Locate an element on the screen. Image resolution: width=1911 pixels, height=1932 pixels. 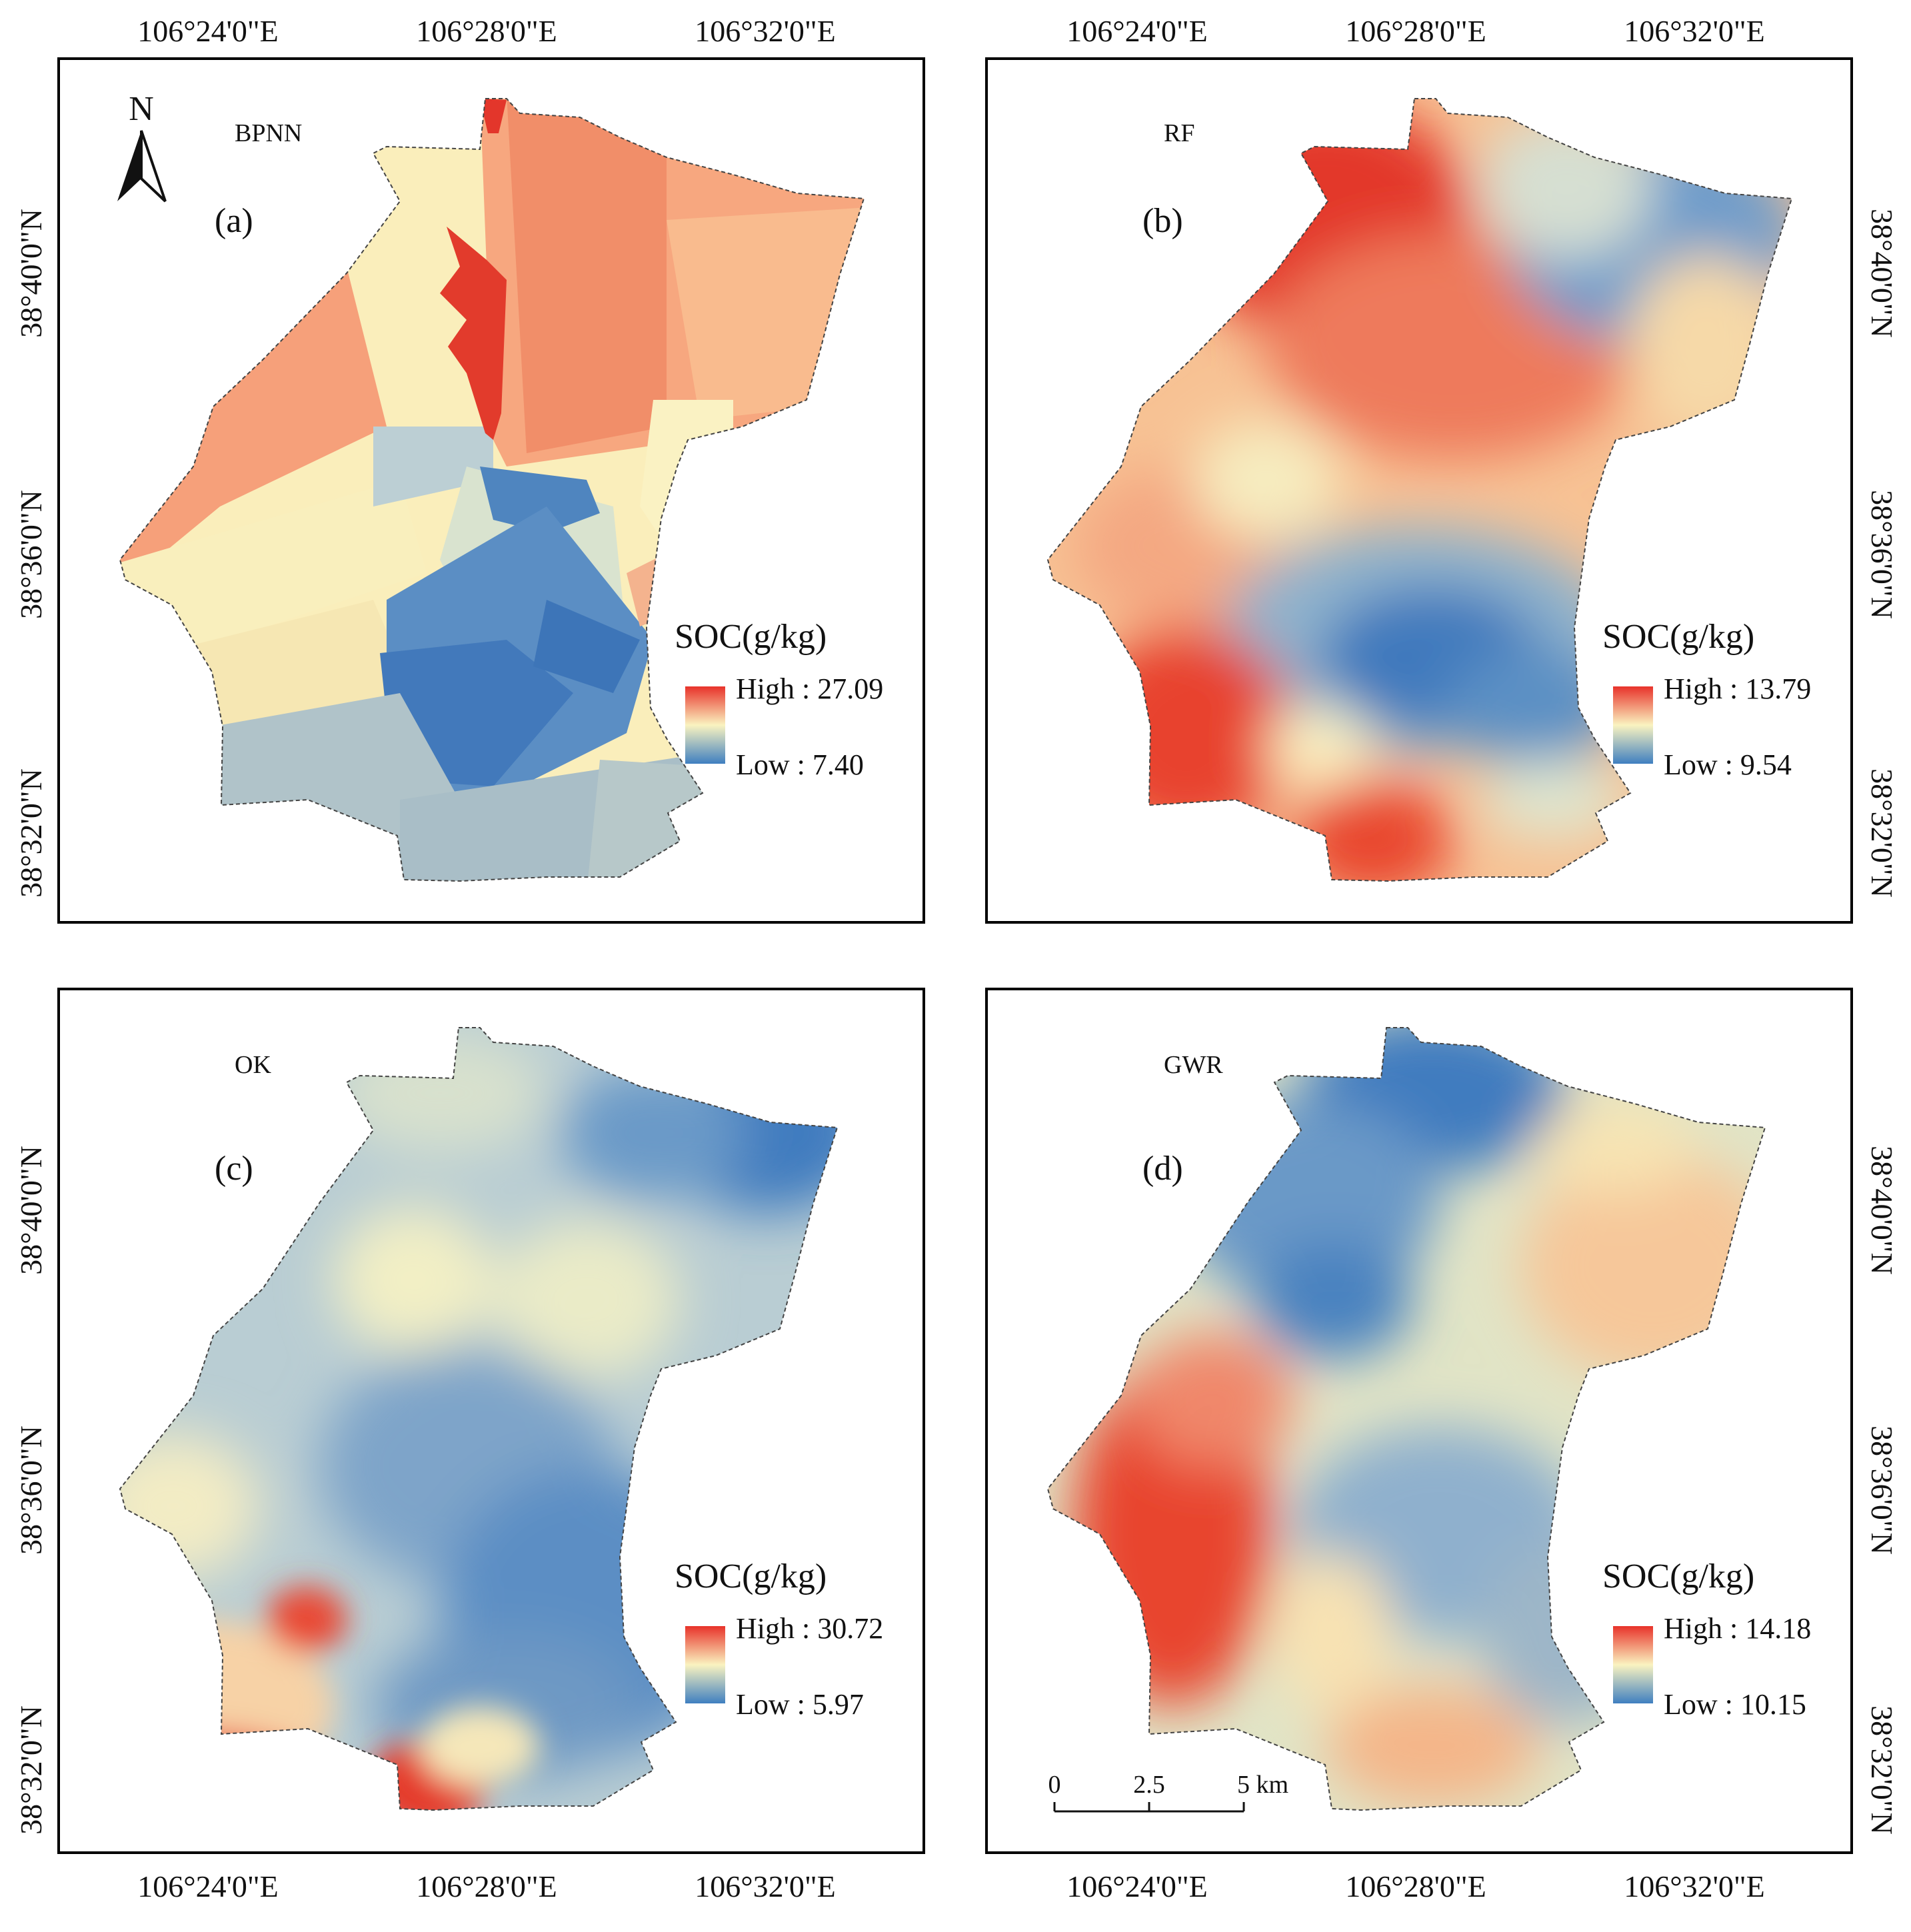
panel-c-model-title: OK is located at coordinates (253, 1065).